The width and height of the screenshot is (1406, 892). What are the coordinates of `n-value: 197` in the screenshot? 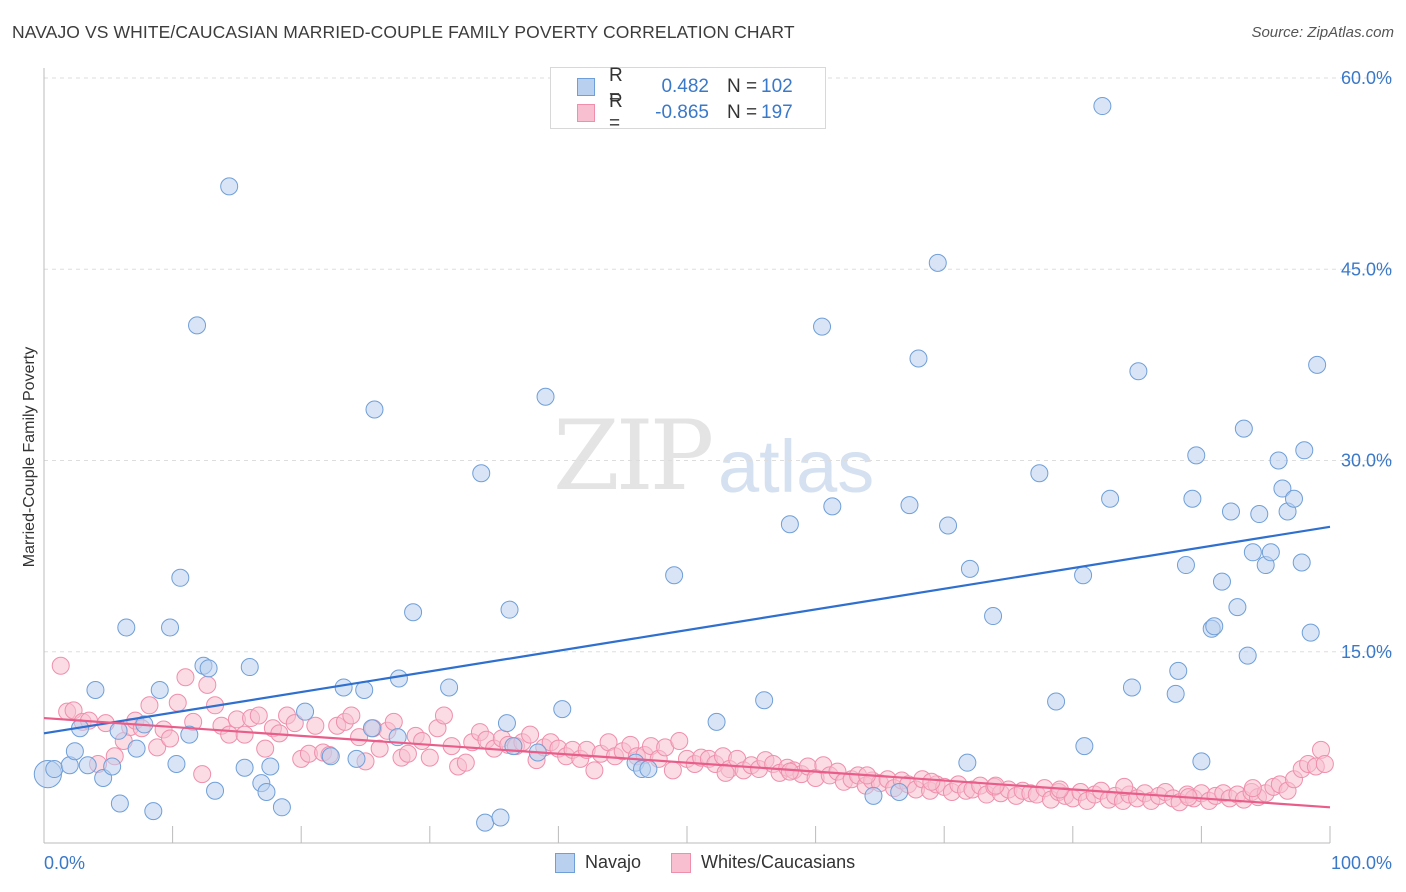 It's located at (777, 112).